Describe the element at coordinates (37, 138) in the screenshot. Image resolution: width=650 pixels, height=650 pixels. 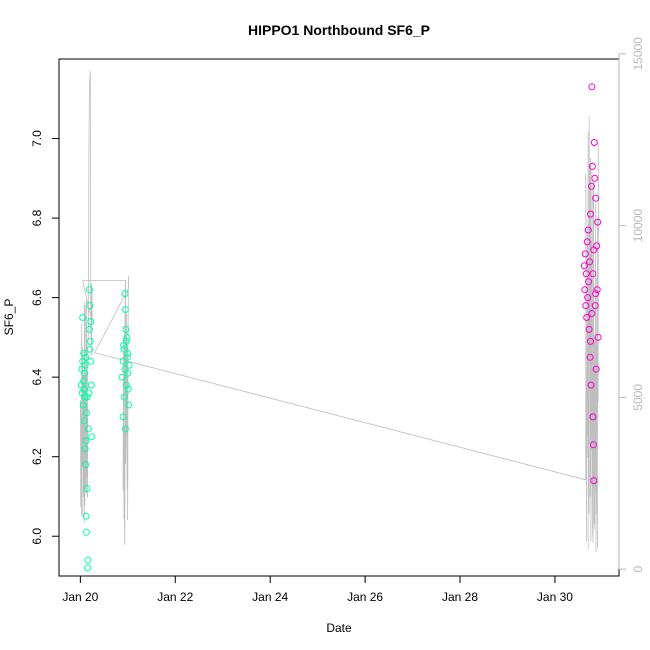
I see `y-tick-label: 7.0` at that location.